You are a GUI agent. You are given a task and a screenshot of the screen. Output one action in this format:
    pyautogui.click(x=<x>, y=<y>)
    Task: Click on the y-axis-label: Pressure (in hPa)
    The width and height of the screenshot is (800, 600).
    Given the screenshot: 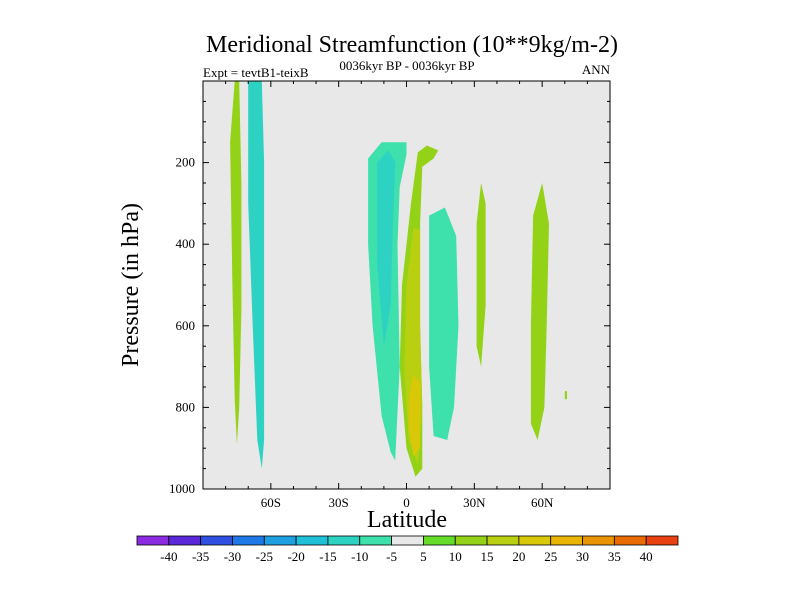 What is the action you would take?
    pyautogui.click(x=131, y=285)
    